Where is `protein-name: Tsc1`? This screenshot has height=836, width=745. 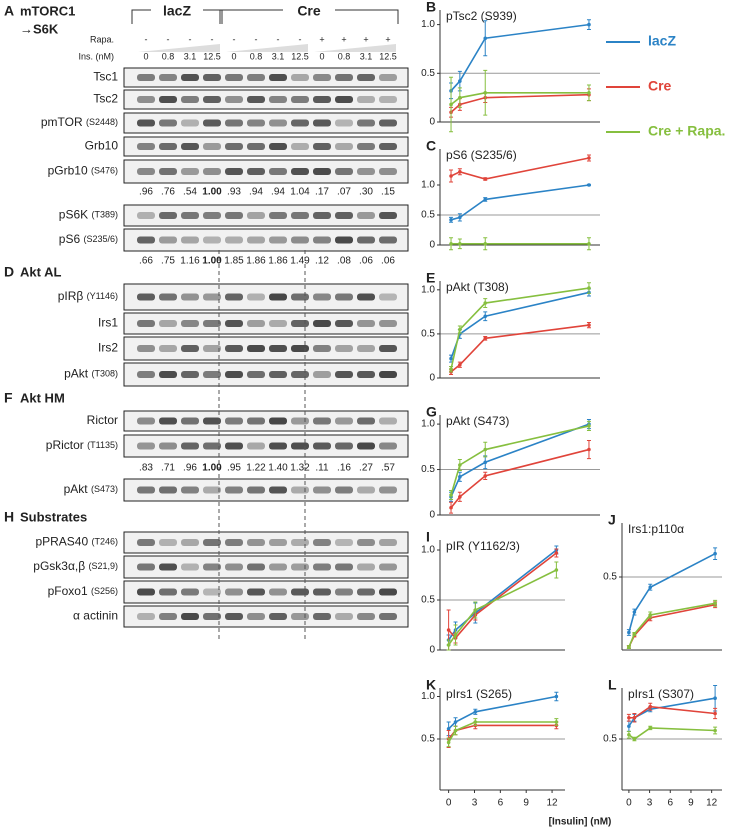 protein-name: Tsc1 is located at coordinates (105, 77).